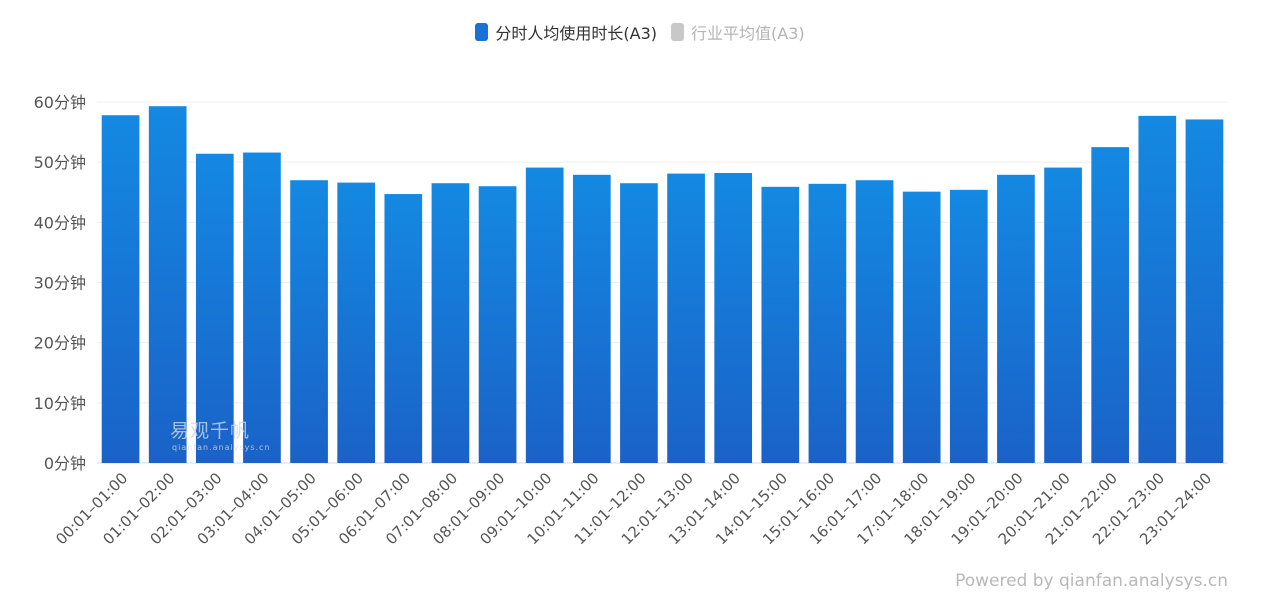  I want to click on powered-by-text: Powered by qianfan.analysys.cn, so click(1091, 581).